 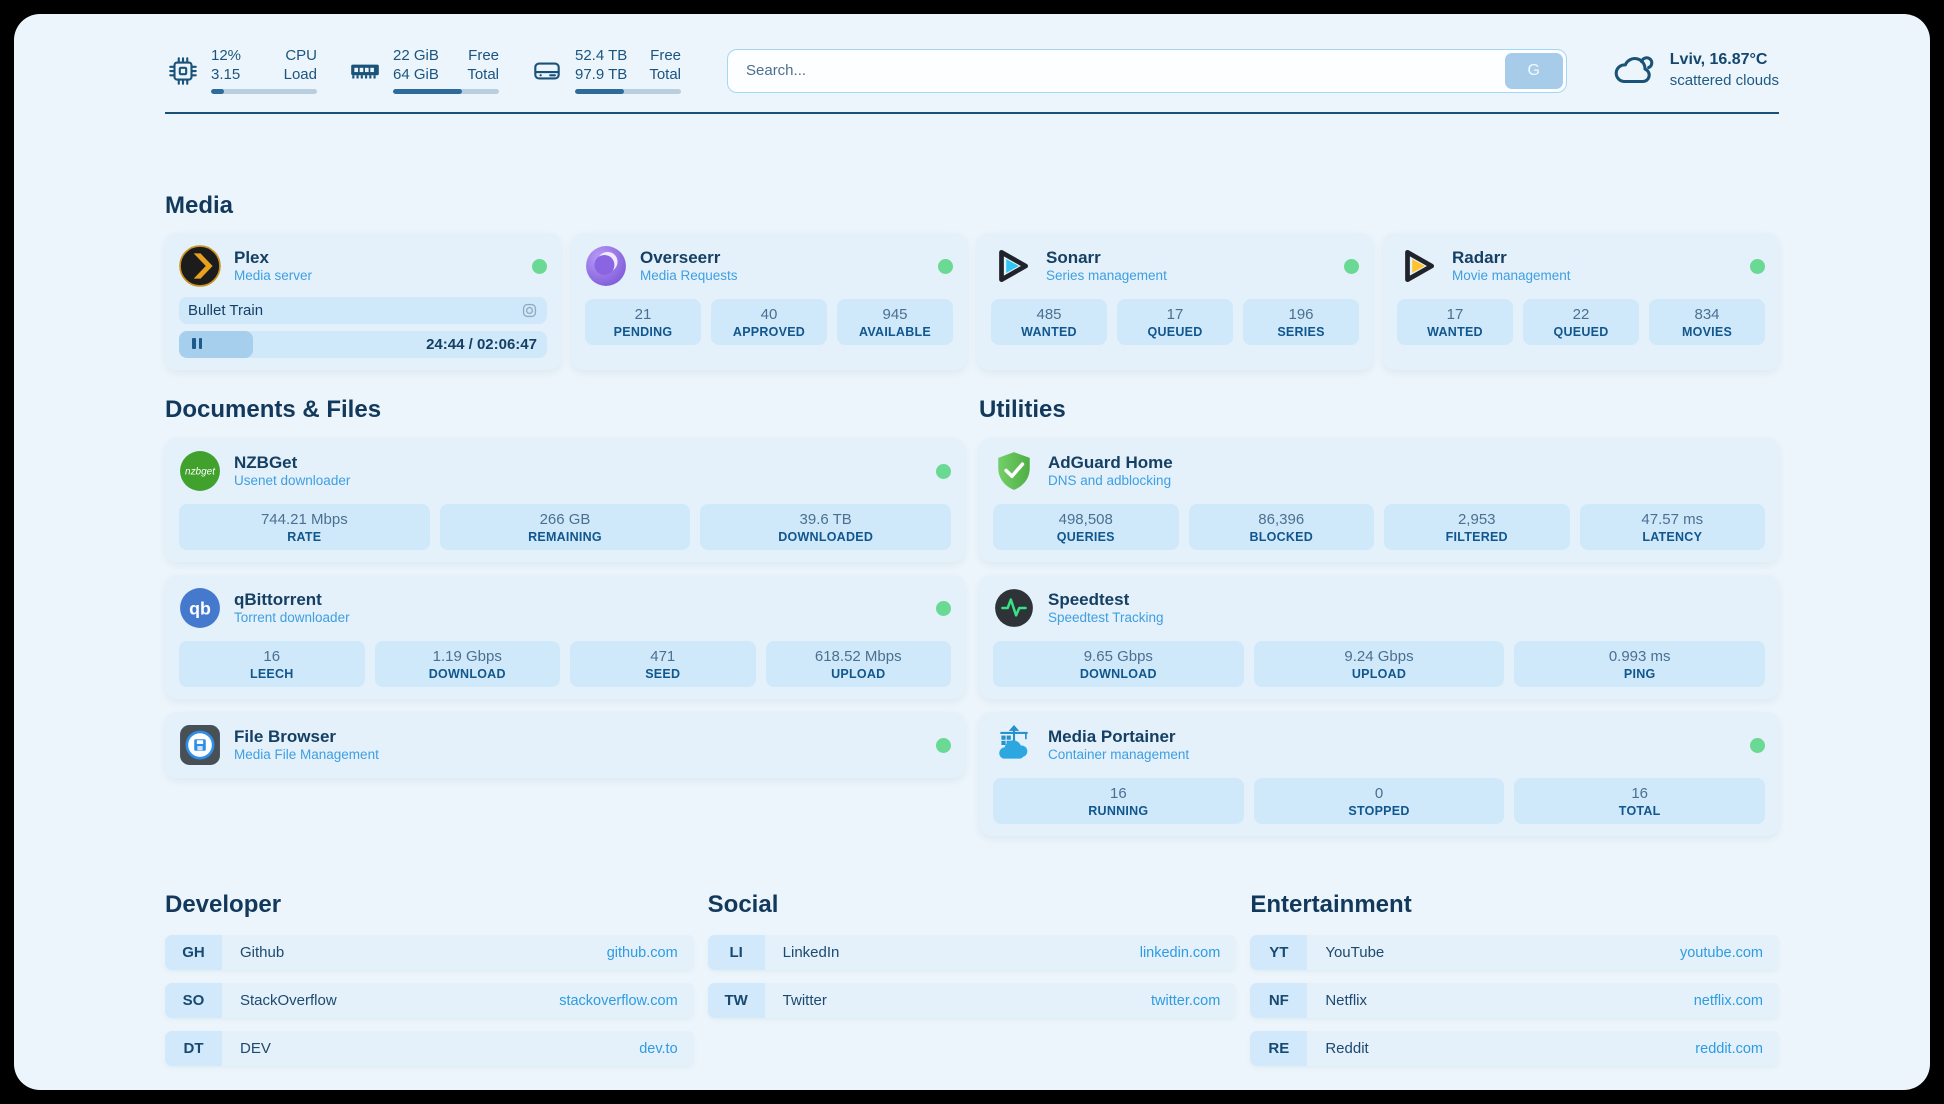 What do you see at coordinates (278, 599) in the screenshot?
I see `app-name: qBittorrent` at bounding box center [278, 599].